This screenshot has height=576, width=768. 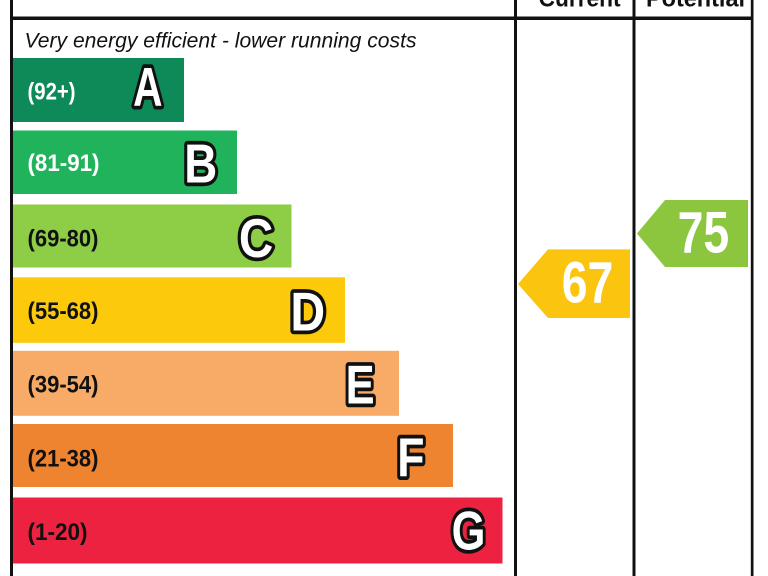 I want to click on svg-text: (69-80), so click(x=63, y=239).